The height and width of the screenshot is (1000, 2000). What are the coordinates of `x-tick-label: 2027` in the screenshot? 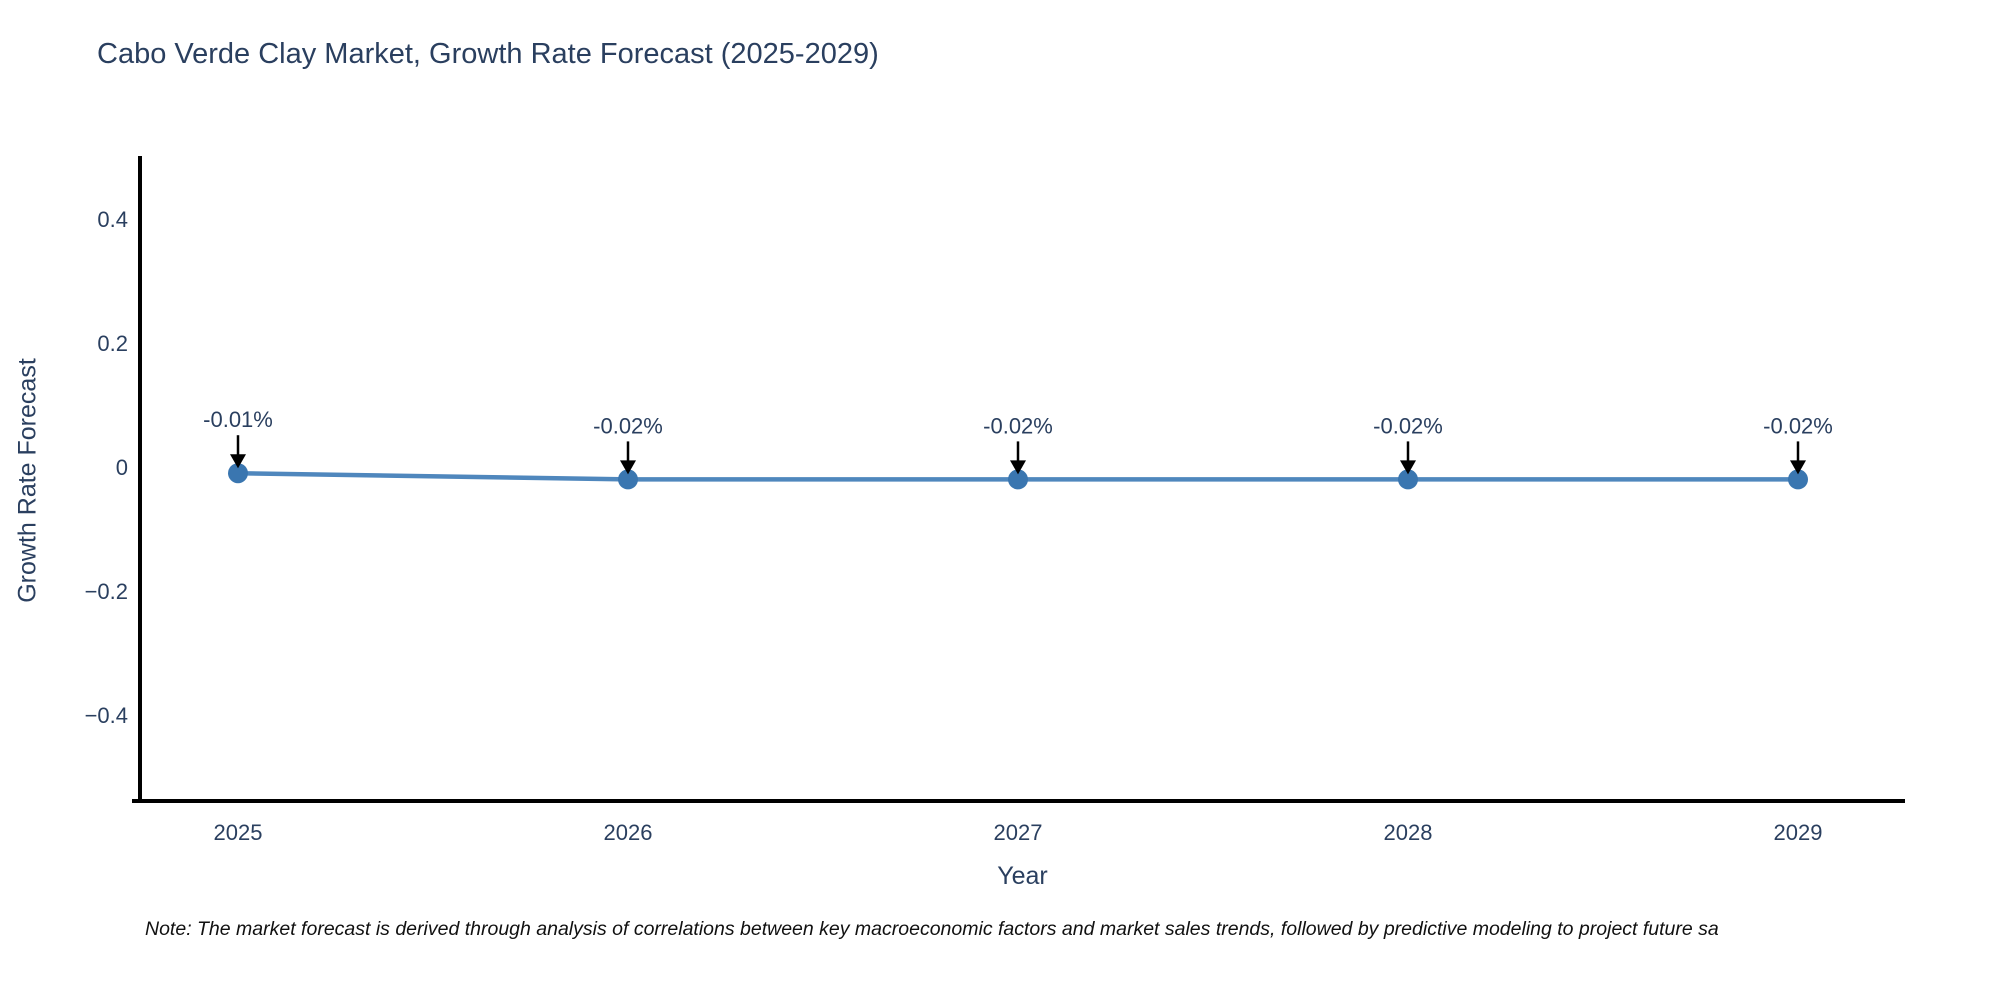 It's located at (1018, 832).